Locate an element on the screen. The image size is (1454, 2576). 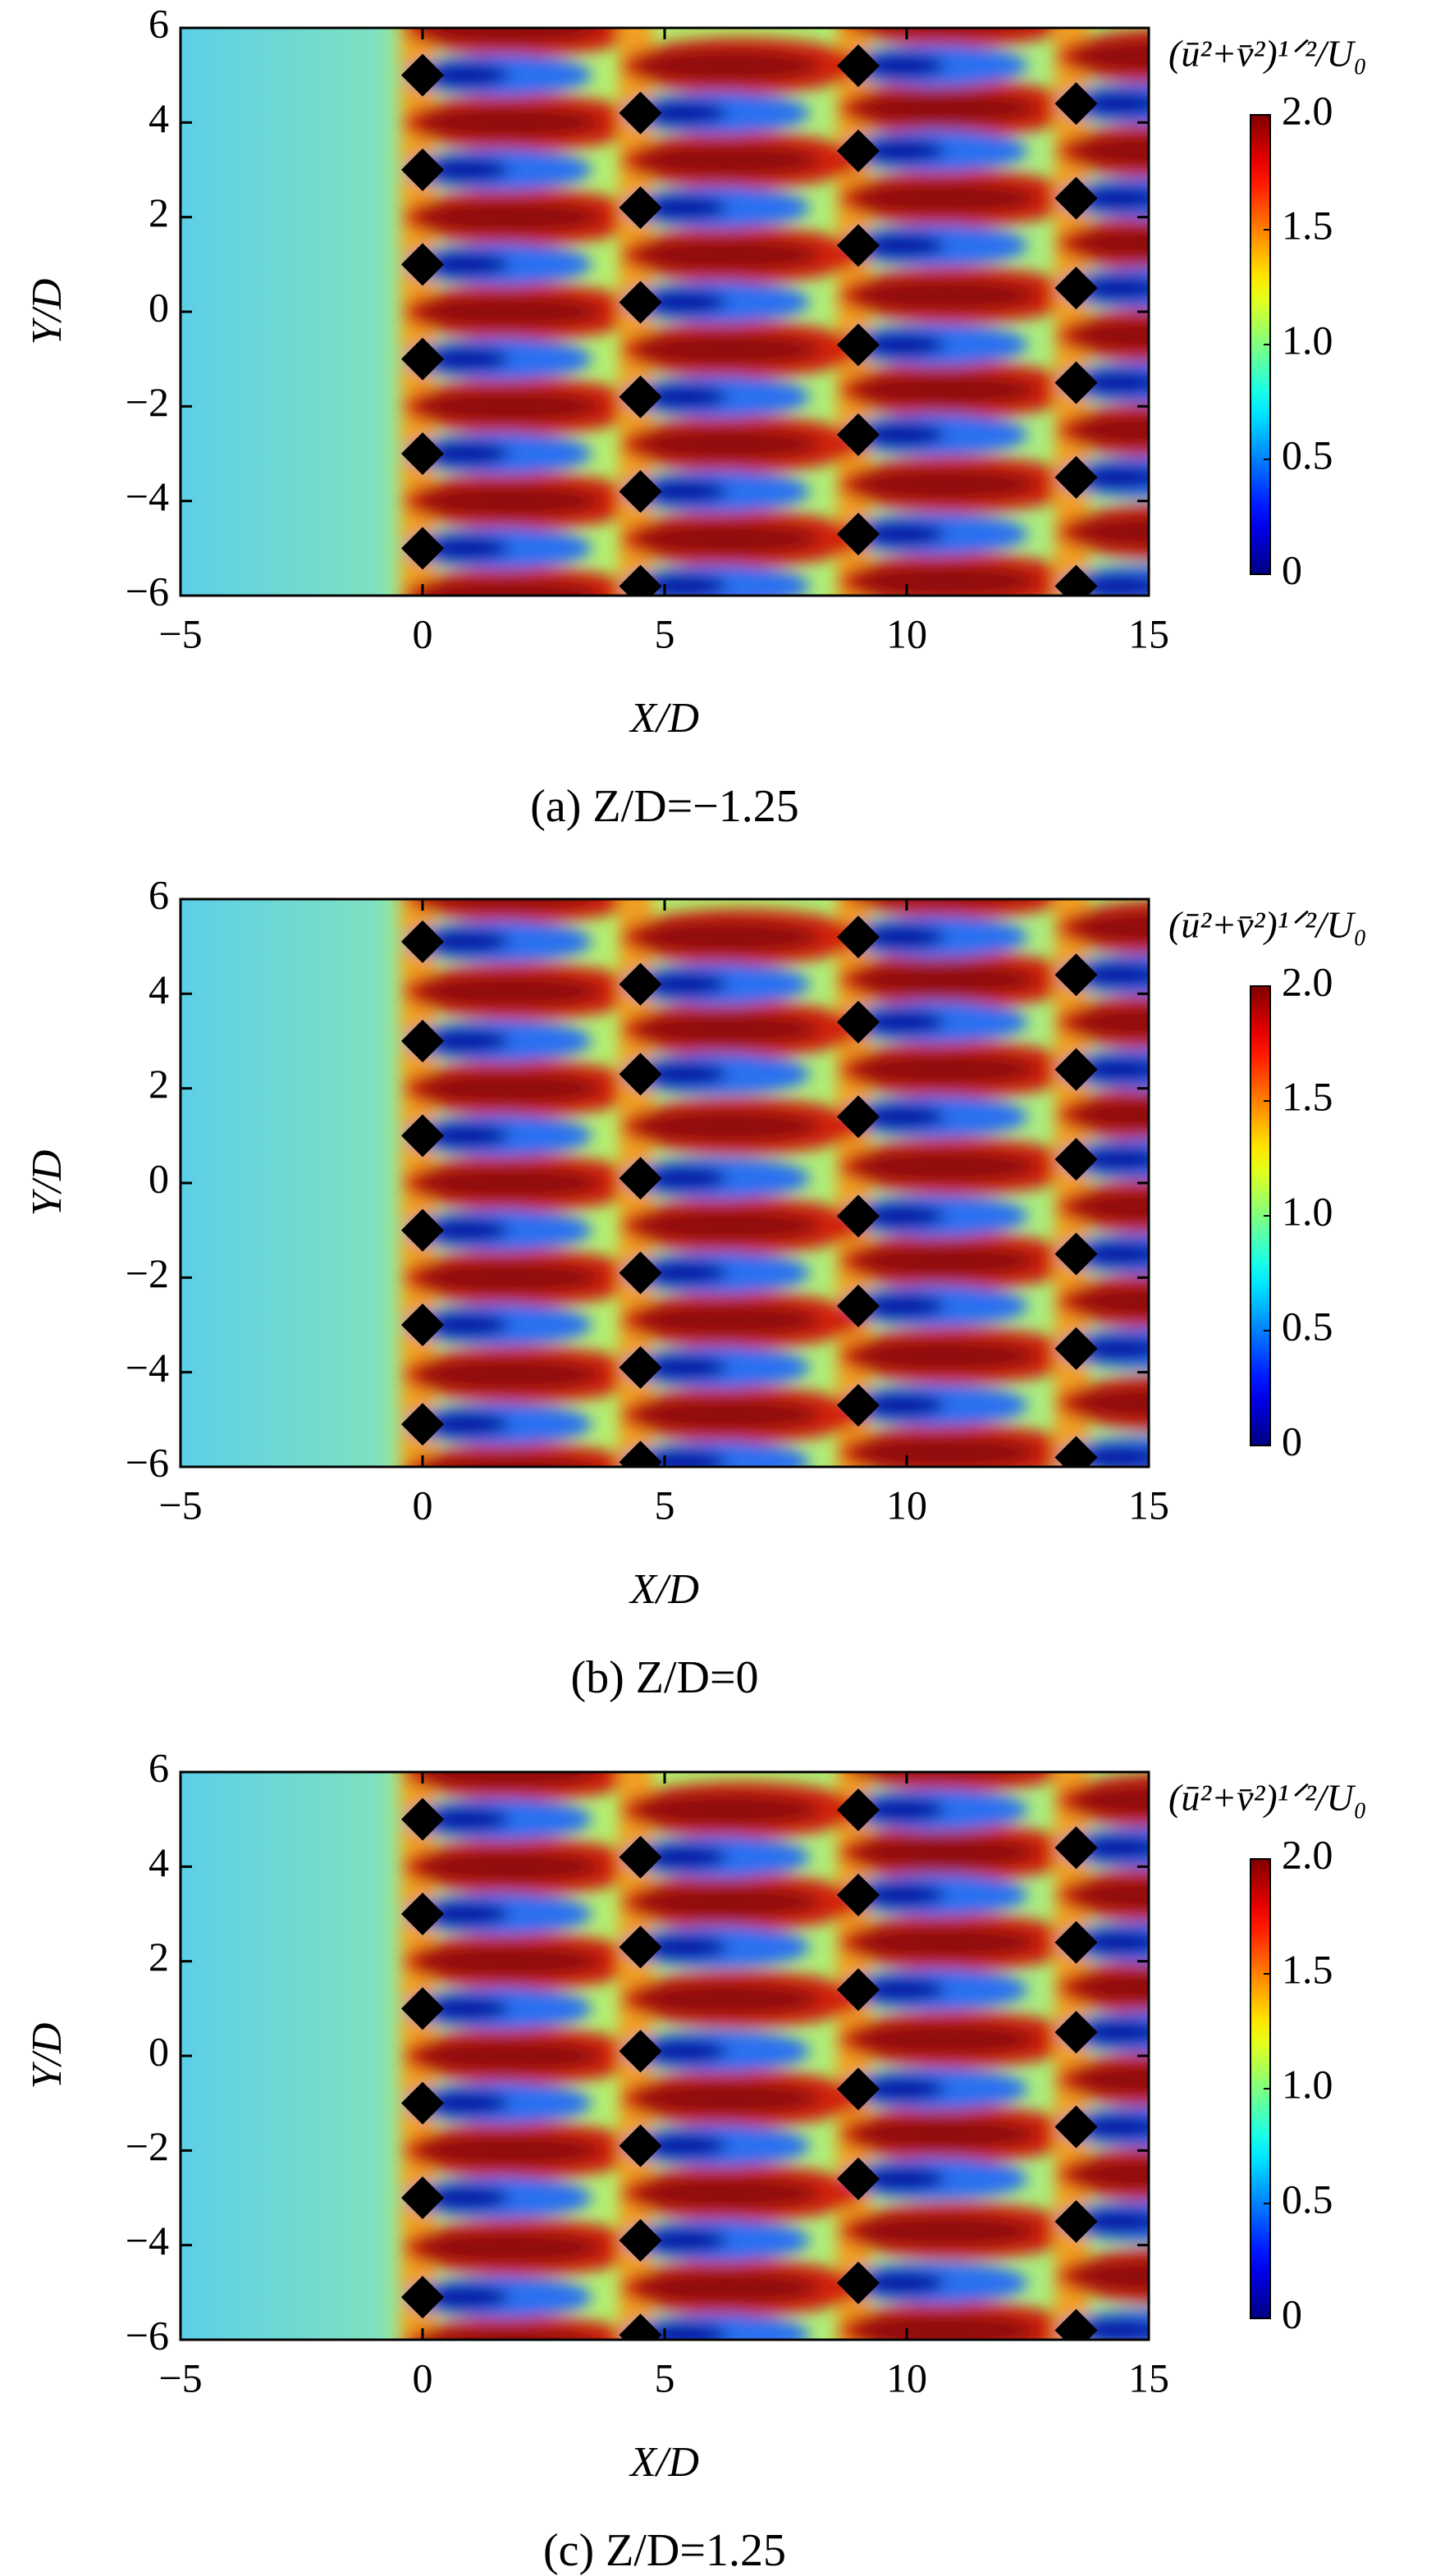
caption: (c) Z/D=1.25 is located at coordinates (664, 2550).